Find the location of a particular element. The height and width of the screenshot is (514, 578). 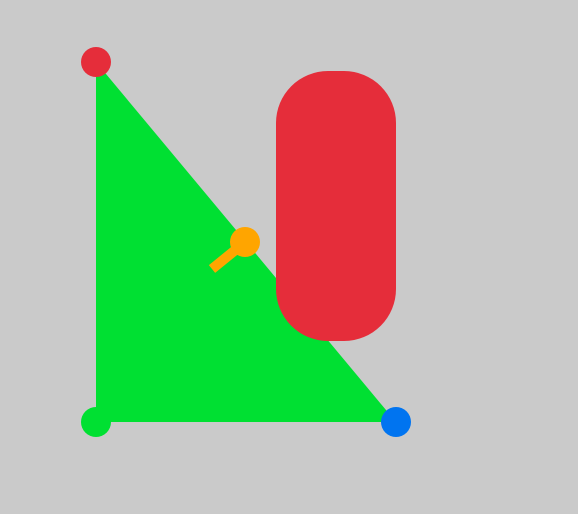

handle-knob-icon is located at coordinates (245, 242).